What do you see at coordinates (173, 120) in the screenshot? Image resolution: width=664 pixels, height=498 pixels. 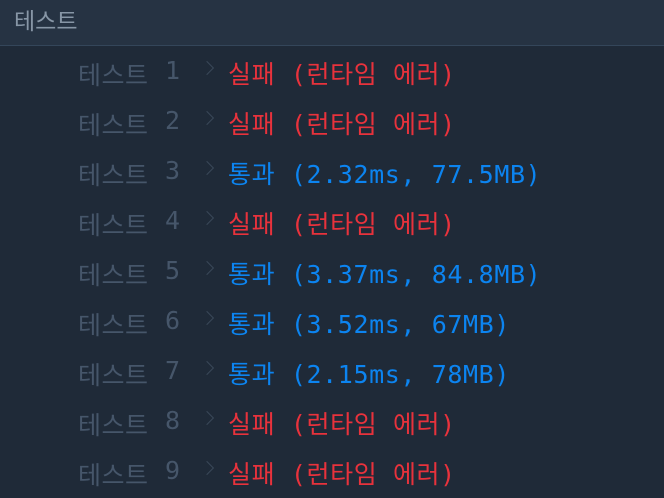 I see `test-number: 2` at bounding box center [173, 120].